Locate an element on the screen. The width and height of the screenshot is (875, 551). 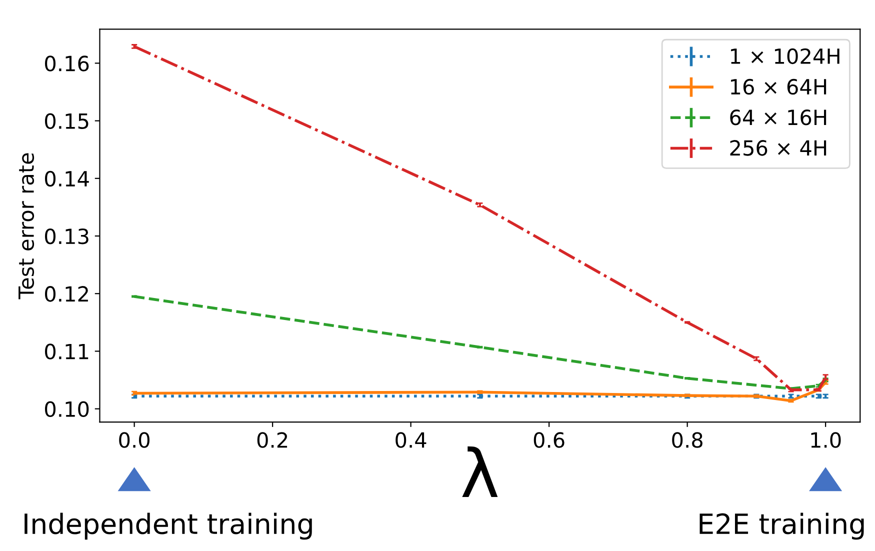
y-tick-label: 0.16 is located at coordinates (67, 64).